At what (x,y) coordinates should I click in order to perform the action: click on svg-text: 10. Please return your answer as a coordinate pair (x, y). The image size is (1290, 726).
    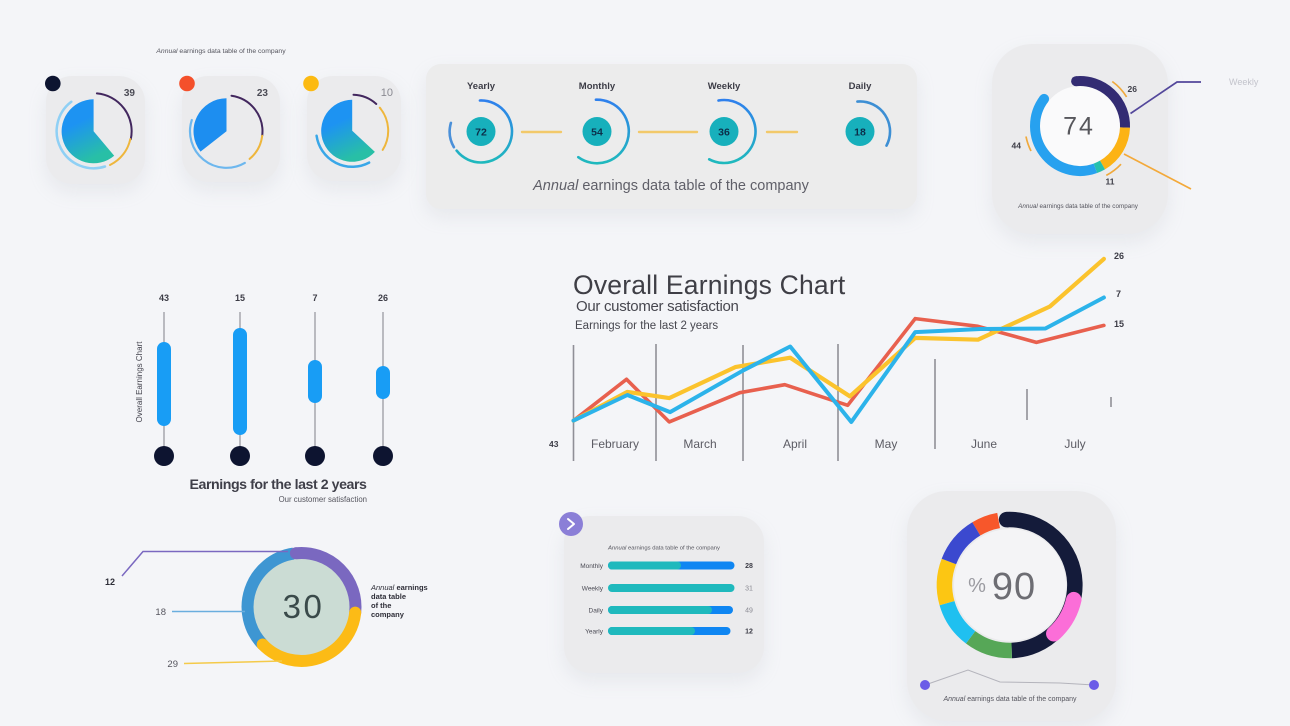
    Looking at the image, I should click on (387, 93).